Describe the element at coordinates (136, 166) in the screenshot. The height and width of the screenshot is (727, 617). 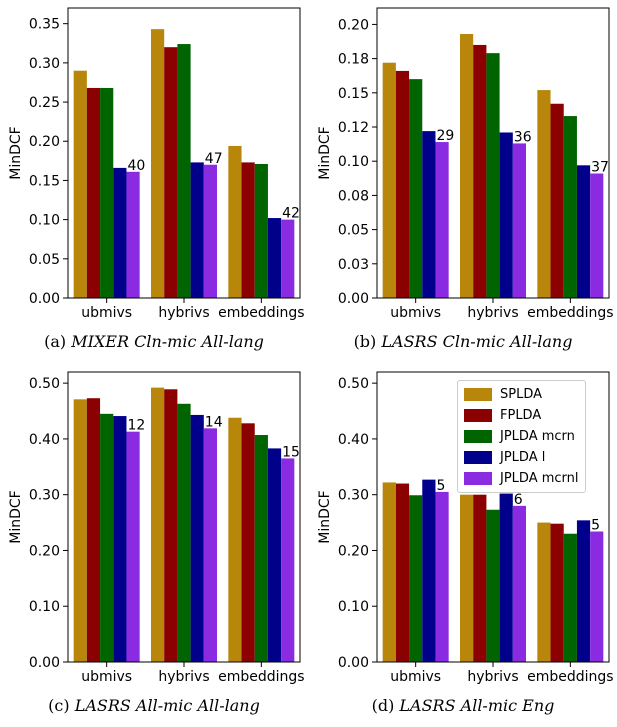
I see `data-label: 40` at that location.